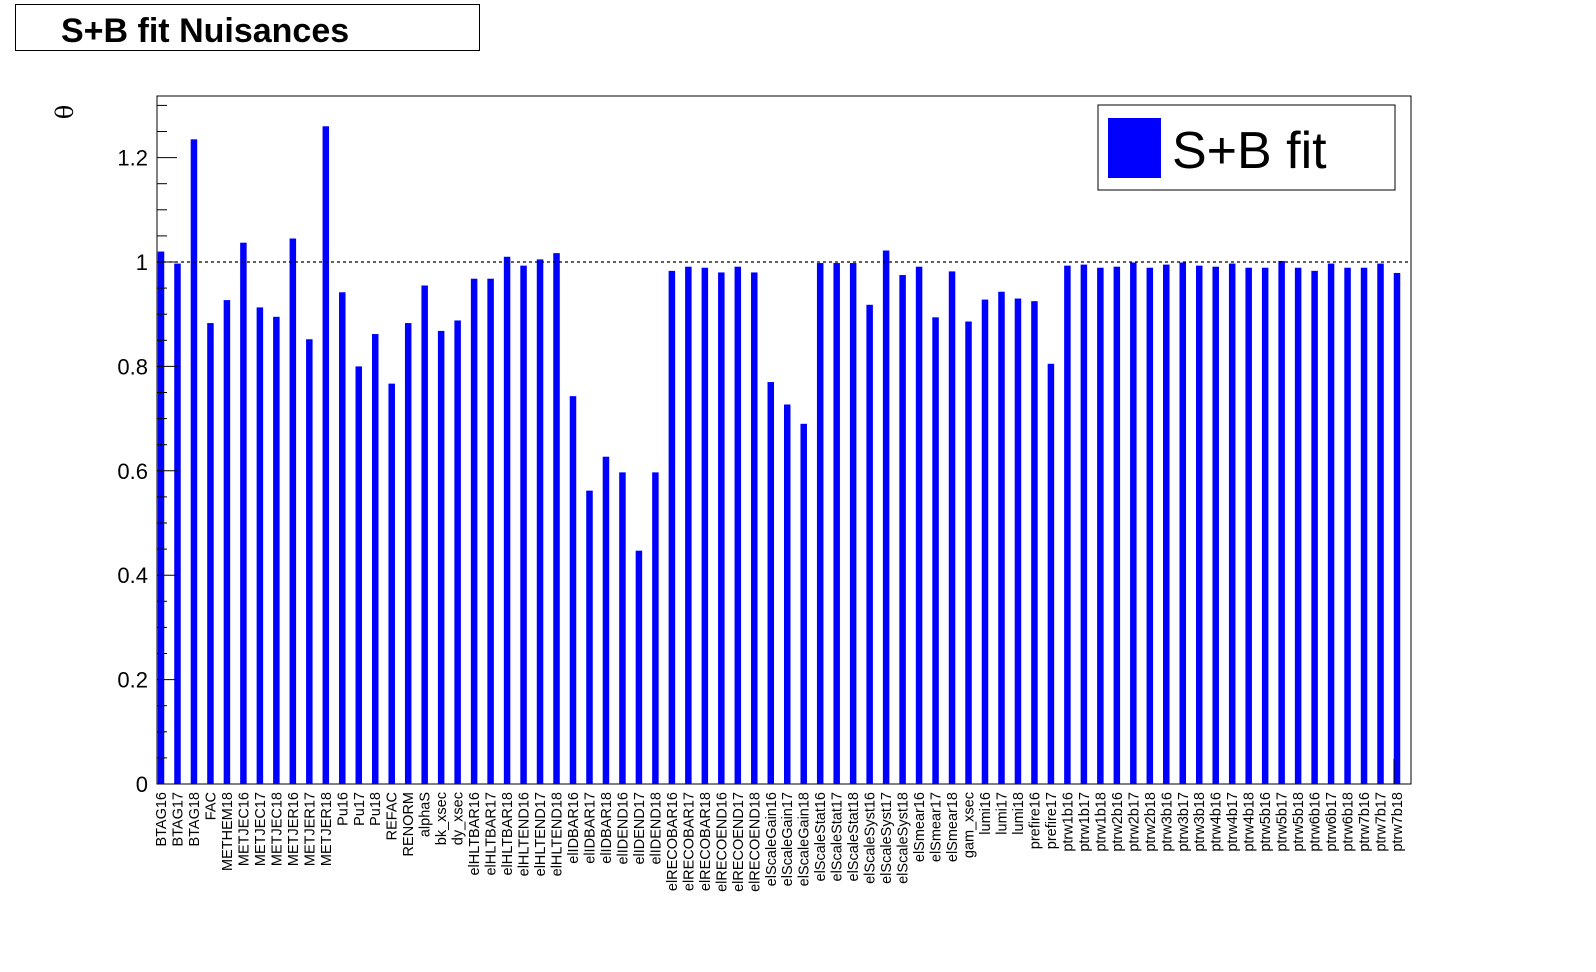 This screenshot has width=1596, height=972. I want to click on x-tick-label: ptrw6b17, so click(1332, 822).